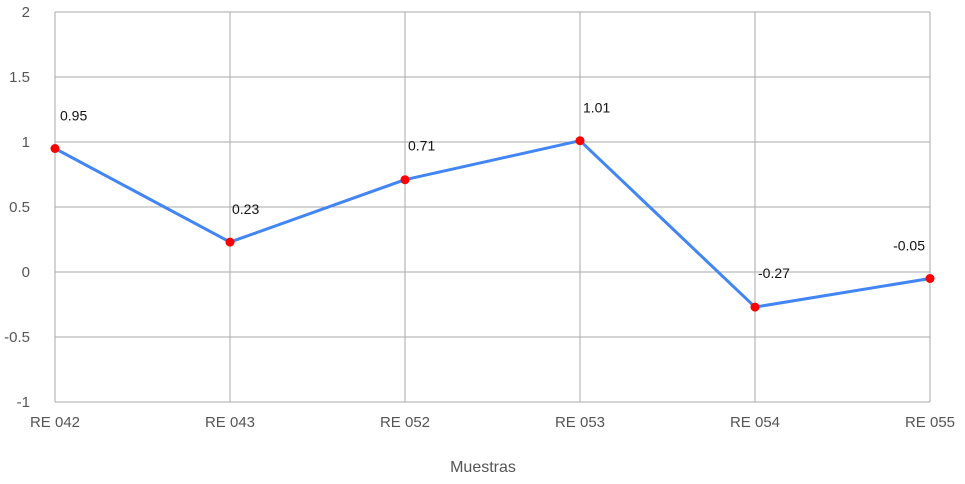  What do you see at coordinates (17, 337) in the screenshot?
I see `y-tick-label: -0.5` at bounding box center [17, 337].